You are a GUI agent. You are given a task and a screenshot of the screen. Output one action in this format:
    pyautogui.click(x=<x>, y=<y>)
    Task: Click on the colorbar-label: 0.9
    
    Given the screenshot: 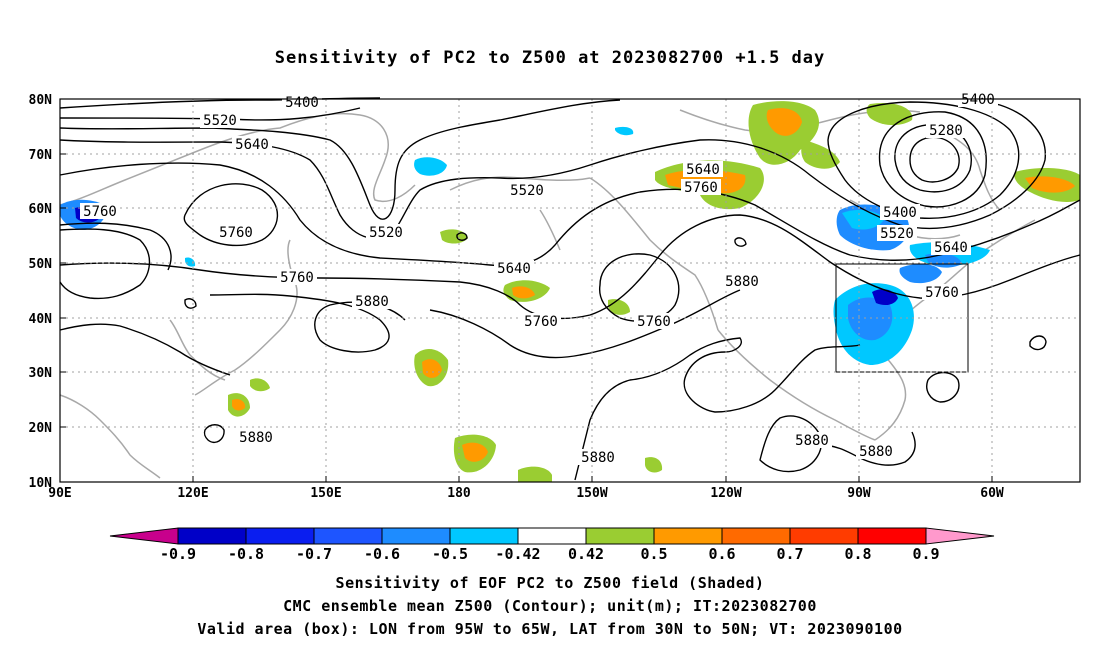 What is the action you would take?
    pyautogui.click(x=925, y=554)
    